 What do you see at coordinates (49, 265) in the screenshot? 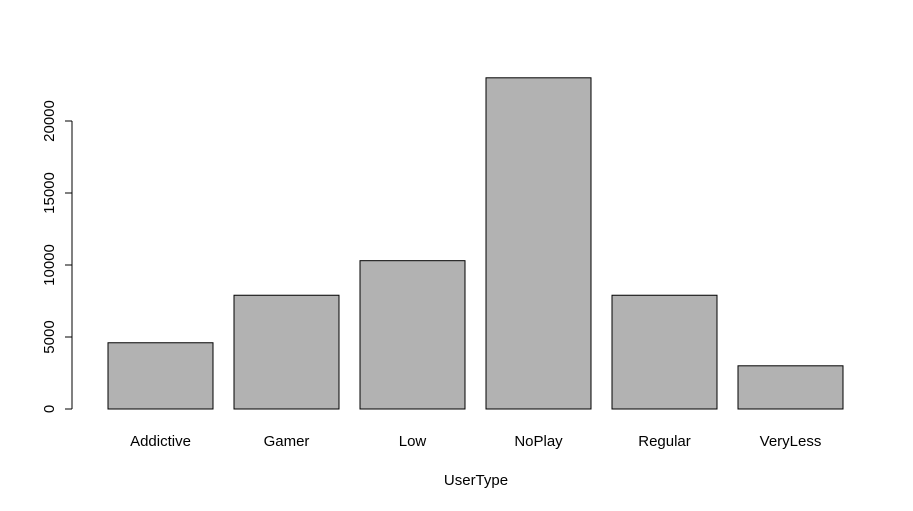
I see `y-tick-label: 10000` at bounding box center [49, 265].